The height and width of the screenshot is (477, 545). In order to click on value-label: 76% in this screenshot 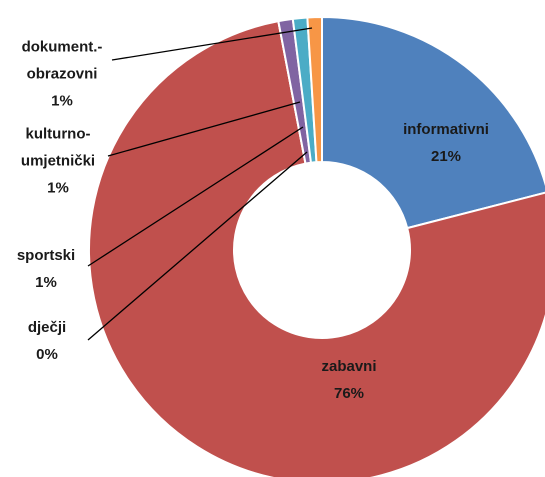, I will do `click(349, 393)`.